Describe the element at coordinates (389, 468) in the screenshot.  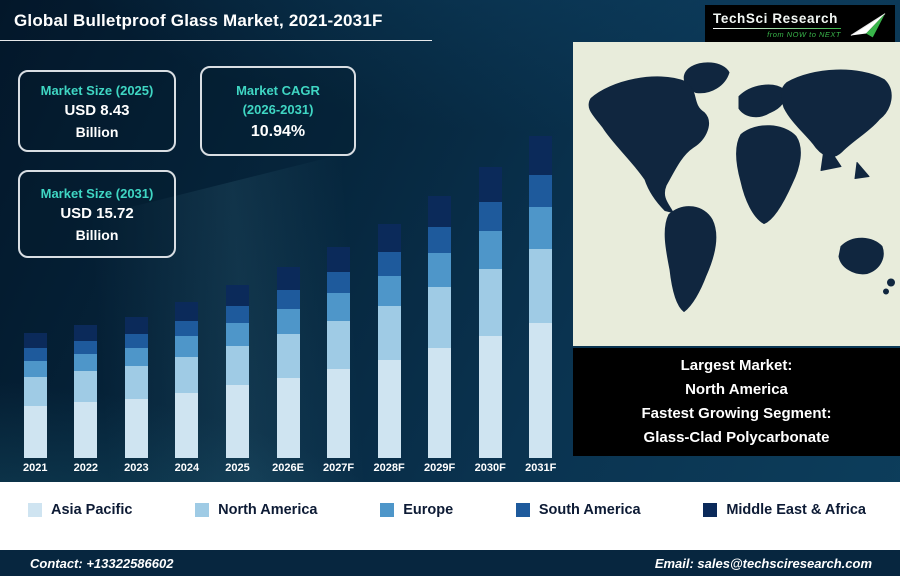
I see `x-axis-label: 2028F` at that location.